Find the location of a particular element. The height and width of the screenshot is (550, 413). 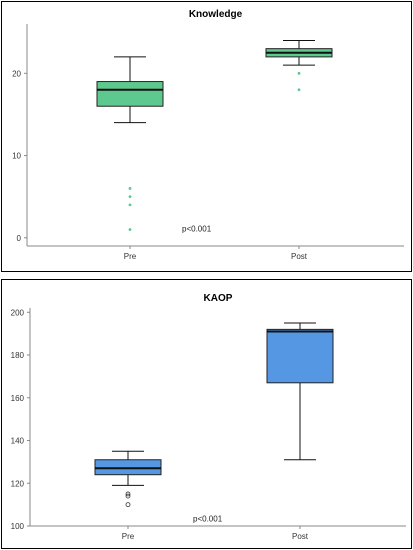

y-tick-label: 160 is located at coordinates (18, 398).